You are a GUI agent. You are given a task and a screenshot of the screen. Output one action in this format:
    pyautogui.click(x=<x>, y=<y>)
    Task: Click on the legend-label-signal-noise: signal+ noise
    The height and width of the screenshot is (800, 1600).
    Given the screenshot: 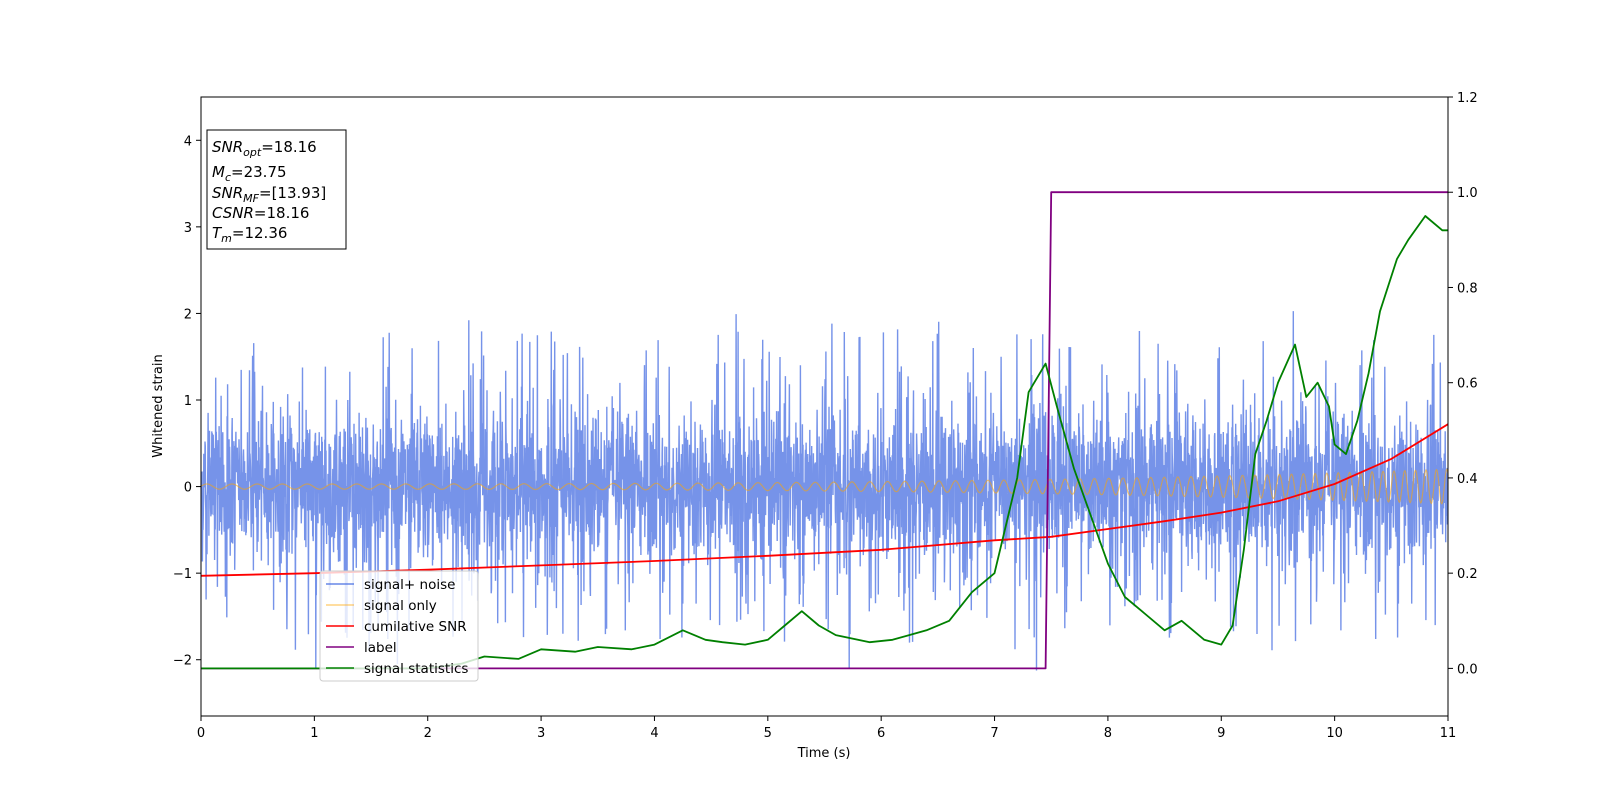 What is the action you would take?
    pyautogui.click(x=409, y=585)
    